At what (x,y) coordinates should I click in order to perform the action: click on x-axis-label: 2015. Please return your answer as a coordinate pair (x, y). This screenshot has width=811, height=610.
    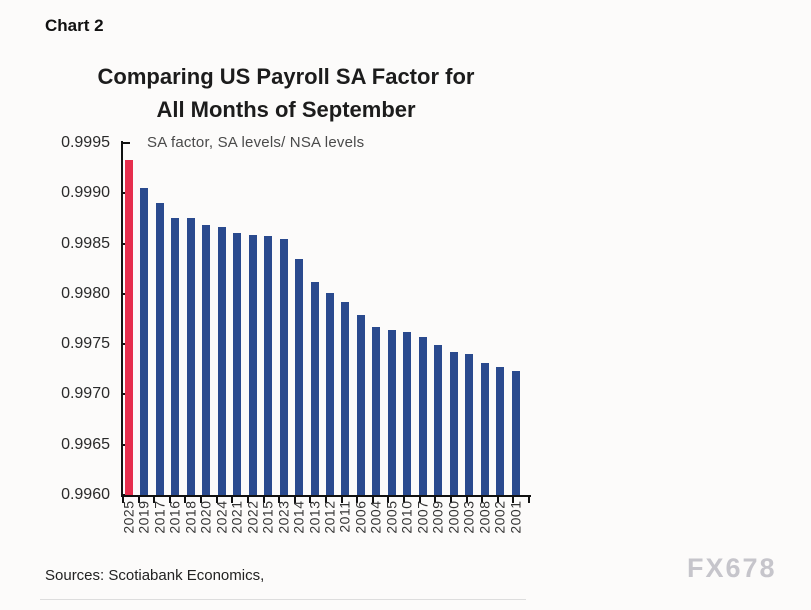
    Looking at the image, I should click on (267, 517).